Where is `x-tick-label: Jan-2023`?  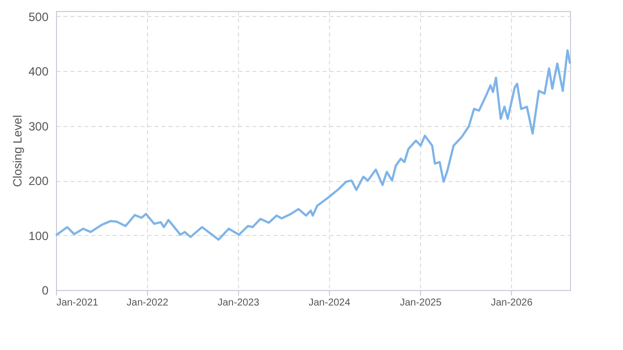 x-tick-label: Jan-2023 is located at coordinates (239, 303).